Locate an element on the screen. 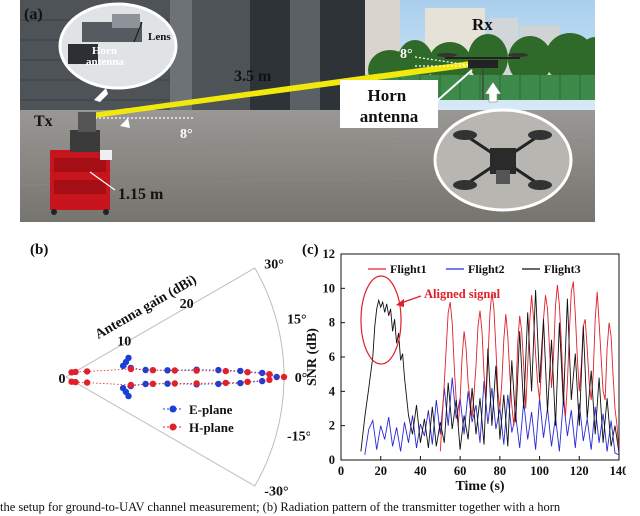 The image size is (640, 516). tx-cart is located at coordinates (81, 163).